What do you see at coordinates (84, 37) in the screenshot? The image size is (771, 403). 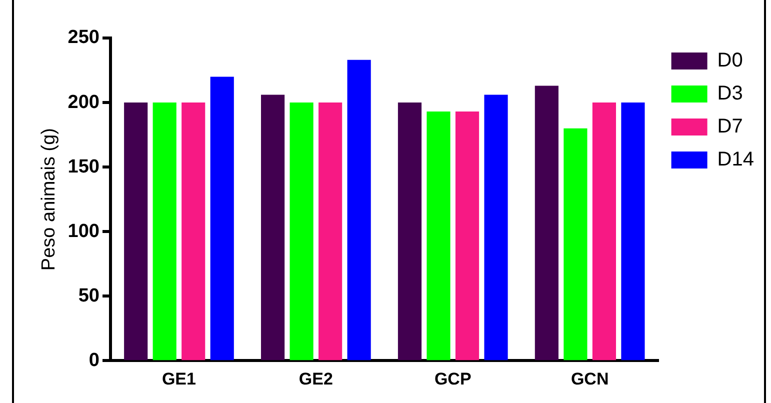 I see `y-tick-label: 250` at bounding box center [84, 37].